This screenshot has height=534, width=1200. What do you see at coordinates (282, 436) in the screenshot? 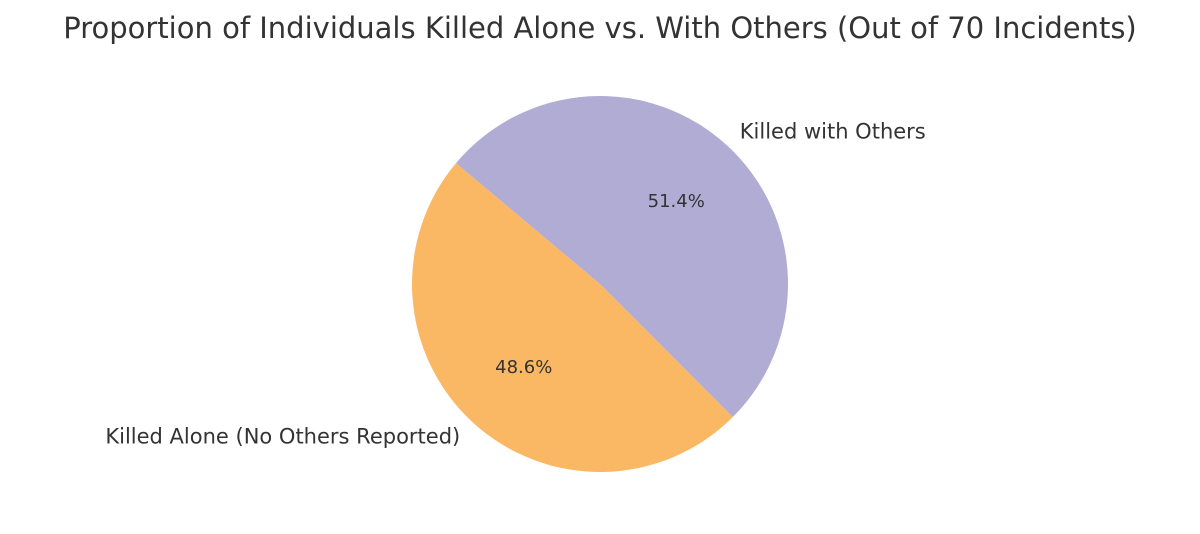
I see `slice-label: Killed Alone (No Others Reported)` at bounding box center [282, 436].